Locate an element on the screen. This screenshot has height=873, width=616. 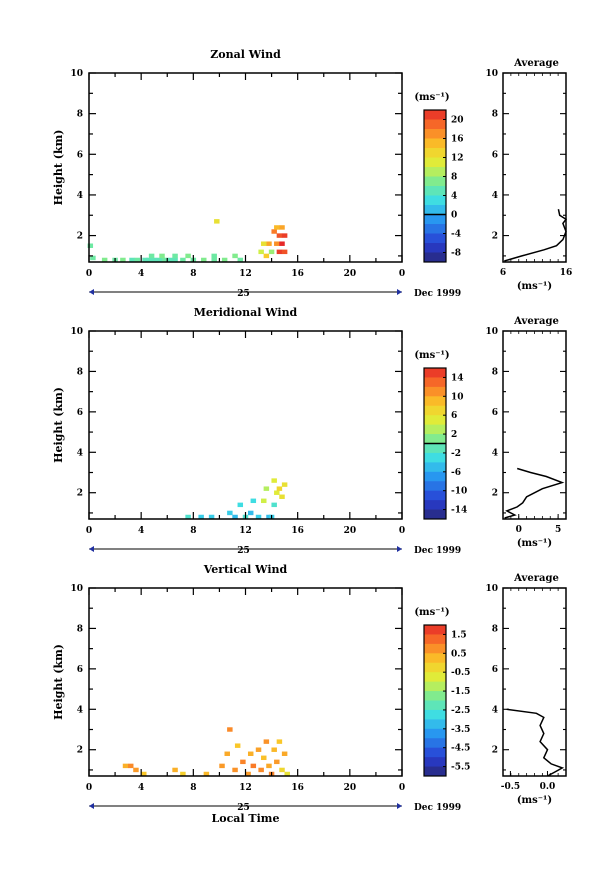
panel-title: Zonal Wind is located at coordinates (245, 54).